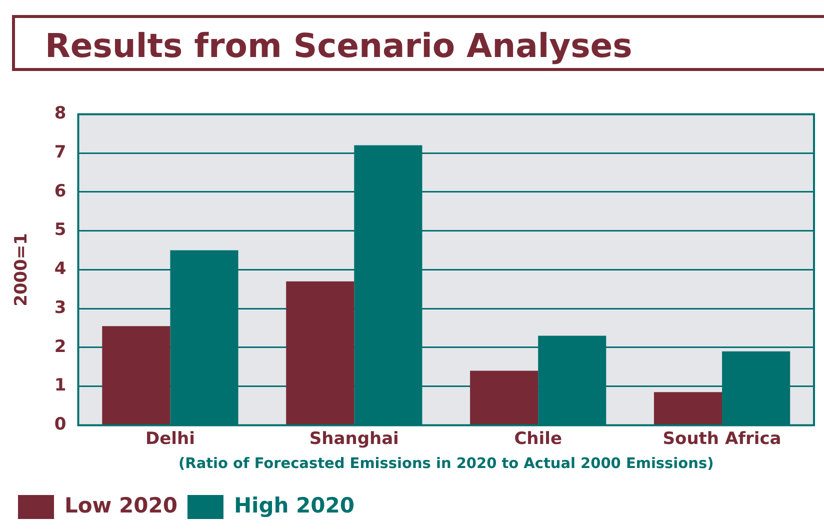 The width and height of the screenshot is (824, 529). I want to click on y-tick-label: 2, so click(60, 346).